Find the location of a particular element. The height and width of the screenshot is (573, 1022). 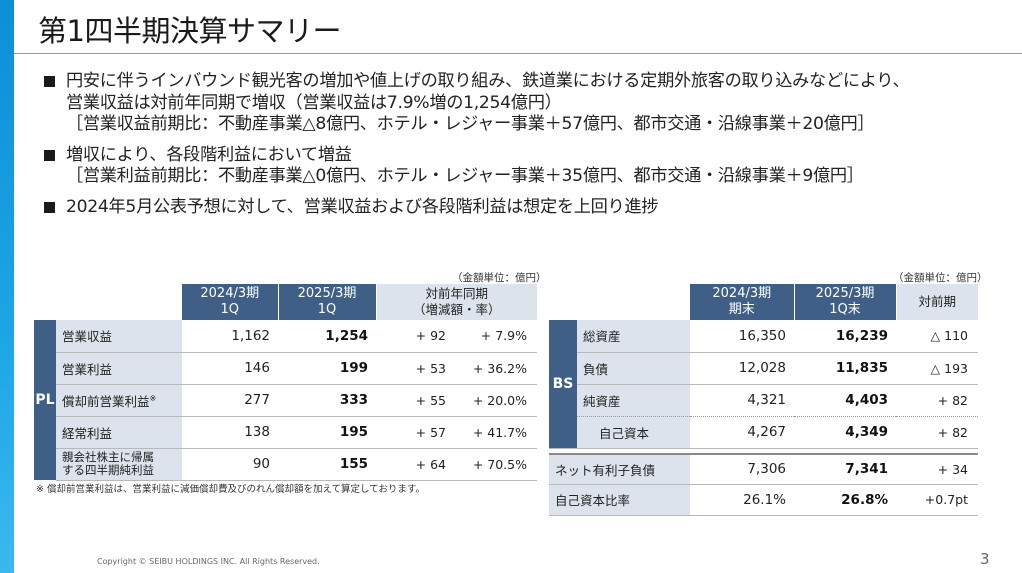

value-2025: 4,403 is located at coordinates (845, 400).